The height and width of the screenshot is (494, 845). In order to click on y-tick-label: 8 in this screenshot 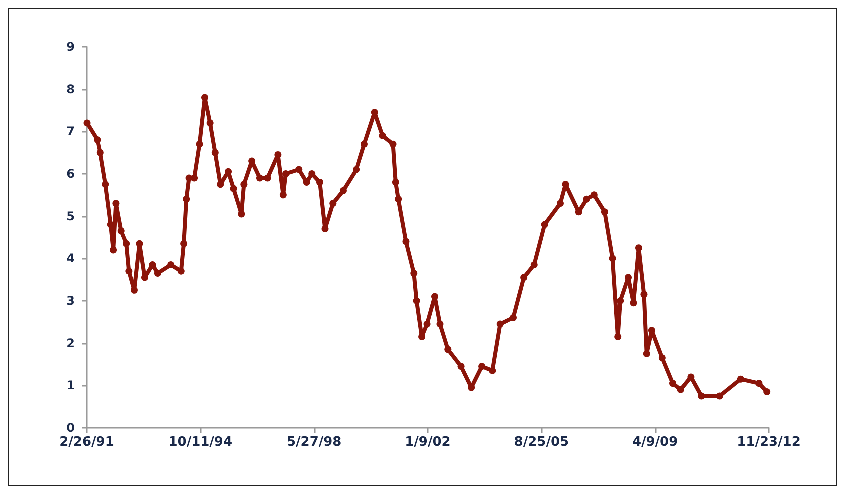, I will do `click(70, 89)`.